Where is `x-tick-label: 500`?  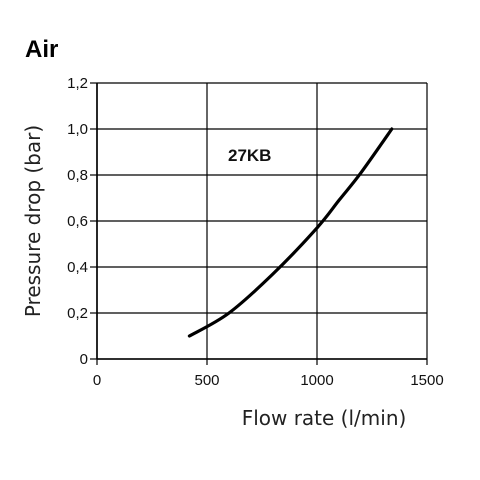 x-tick-label: 500 is located at coordinates (206, 380).